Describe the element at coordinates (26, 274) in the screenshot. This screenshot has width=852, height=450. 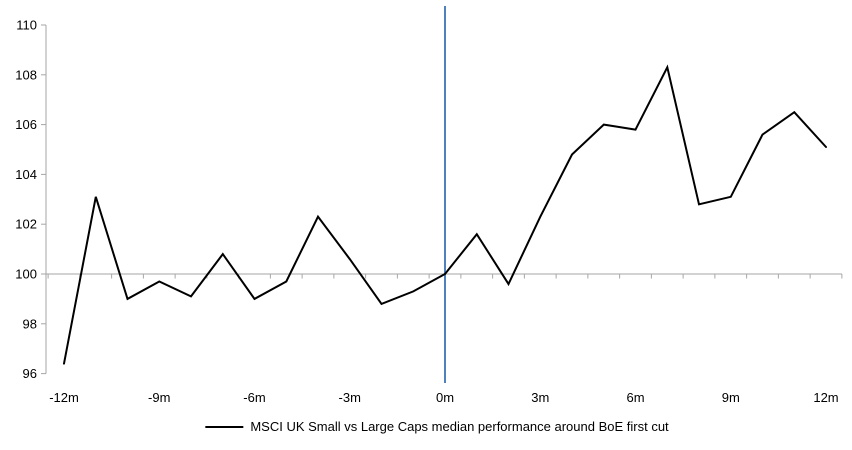
I see `y-tick-label: 100` at that location.